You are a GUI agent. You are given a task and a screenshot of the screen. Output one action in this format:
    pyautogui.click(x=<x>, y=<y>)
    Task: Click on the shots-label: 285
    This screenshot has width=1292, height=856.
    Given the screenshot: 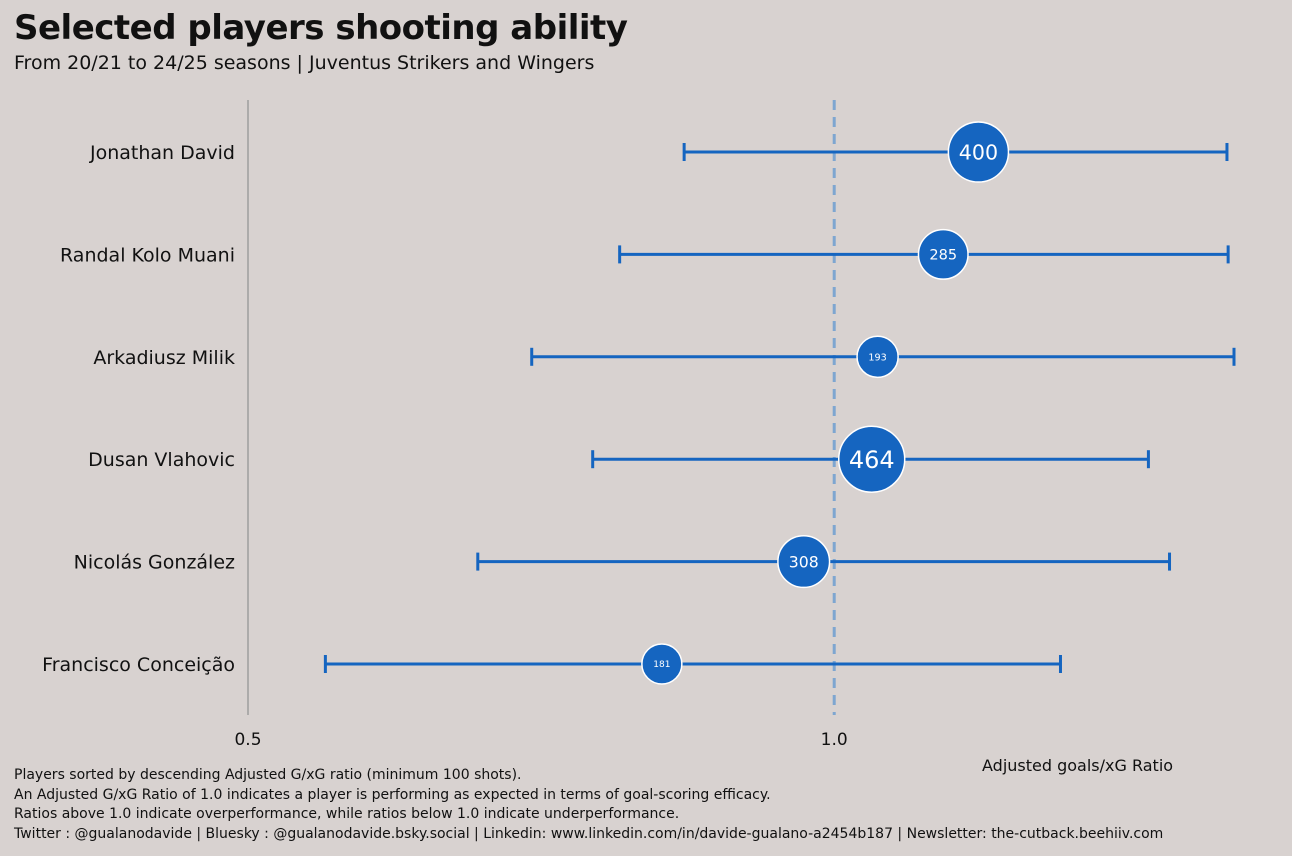 What is the action you would take?
    pyautogui.click(x=943, y=256)
    